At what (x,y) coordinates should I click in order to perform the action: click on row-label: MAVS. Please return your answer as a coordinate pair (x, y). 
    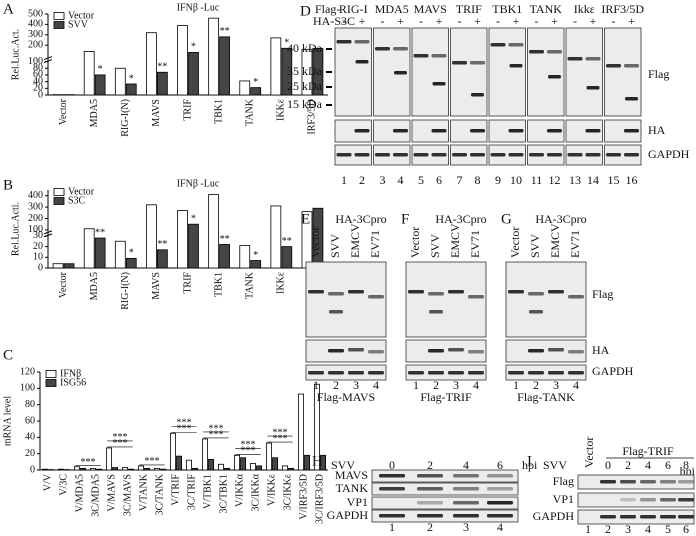
    Looking at the image, I should click on (351, 475).